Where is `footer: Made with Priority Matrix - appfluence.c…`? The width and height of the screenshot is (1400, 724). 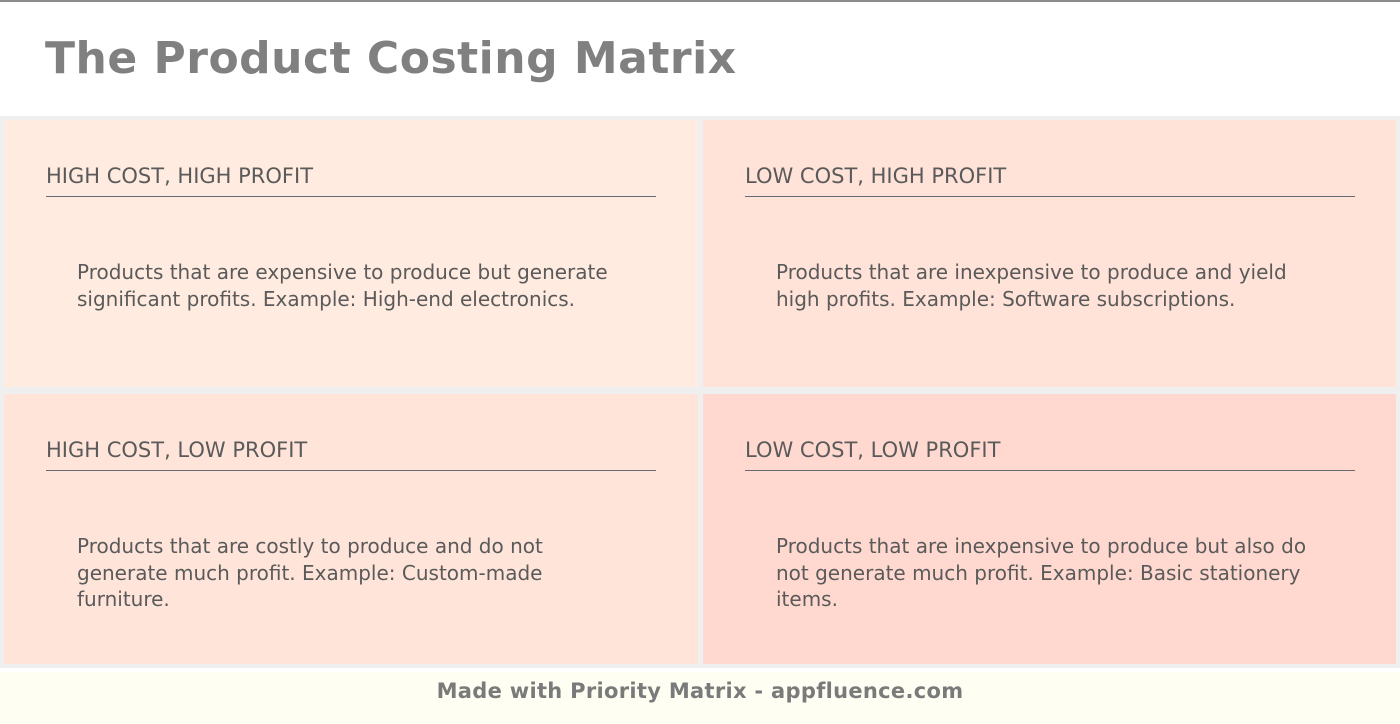
footer: Made with Priority Matrix - appfluence.c… is located at coordinates (700, 698).